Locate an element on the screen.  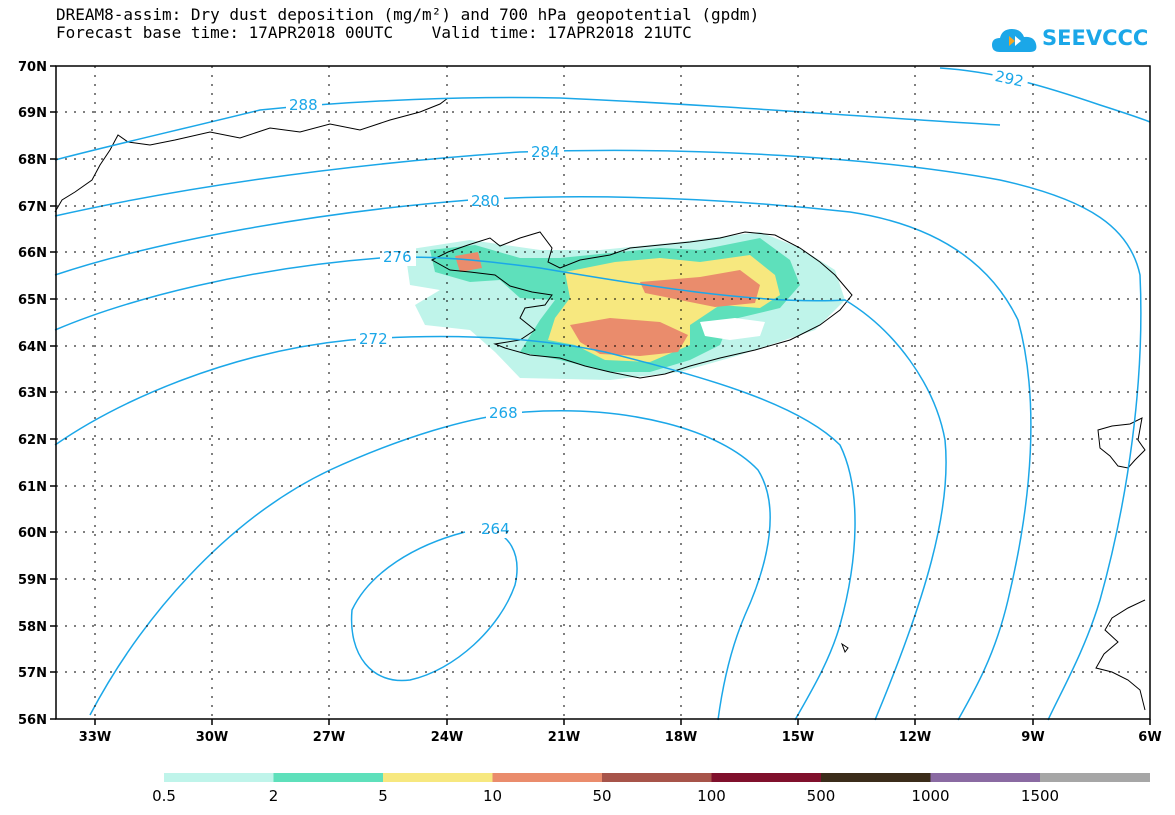
colorbar-label: 500 is located at coordinates (821, 796).